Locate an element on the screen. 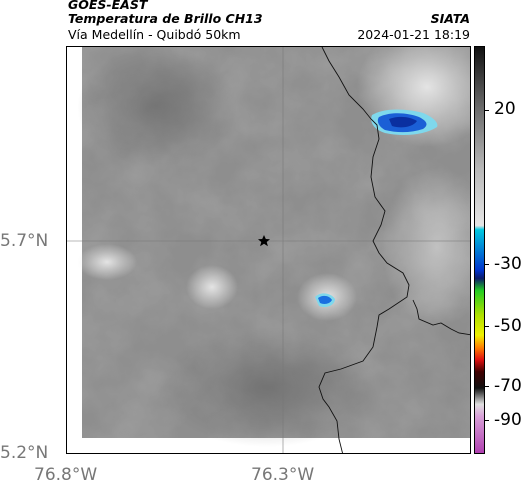 This screenshot has height=491, width=526. colorbar-label: 20 is located at coordinates (505, 109).